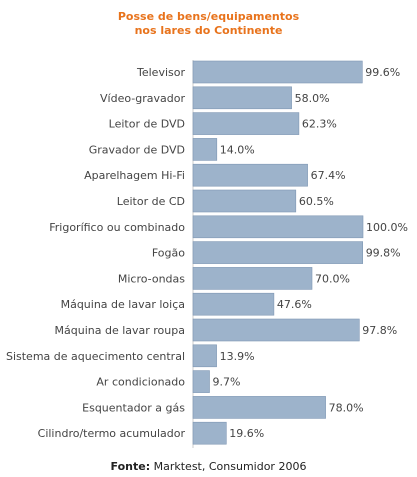  I want to click on category-label: Leitor de DVD, so click(147, 124).